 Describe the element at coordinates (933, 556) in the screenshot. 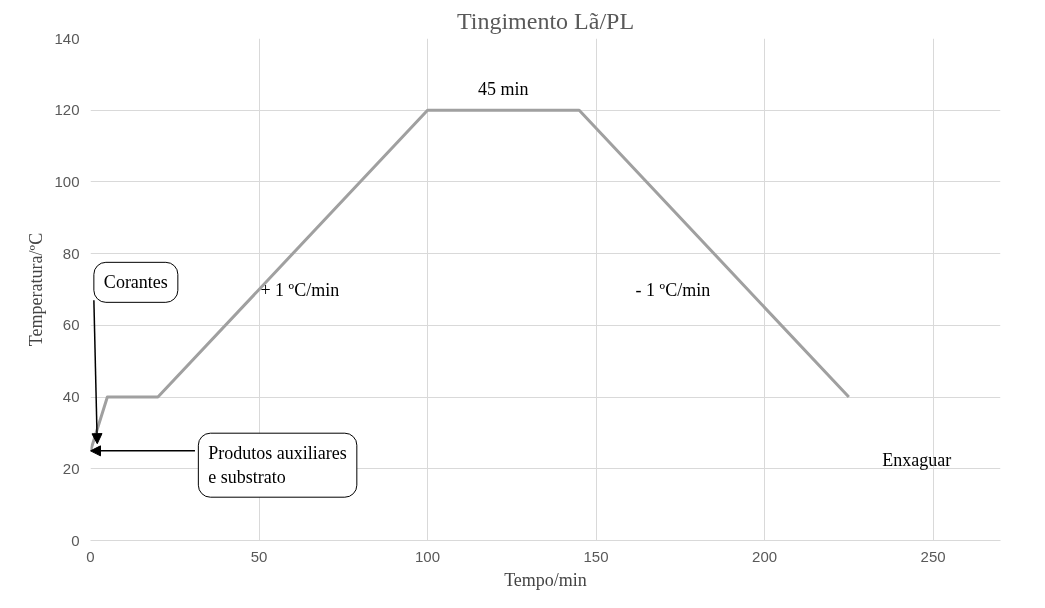

I see `x-tick-label: 250` at that location.